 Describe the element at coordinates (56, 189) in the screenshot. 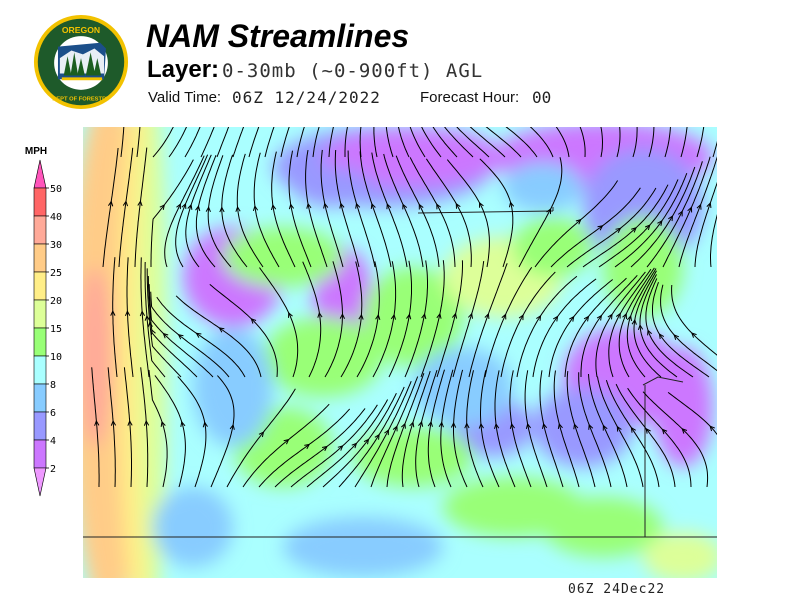

I see `legend-tick-label: 50` at that location.